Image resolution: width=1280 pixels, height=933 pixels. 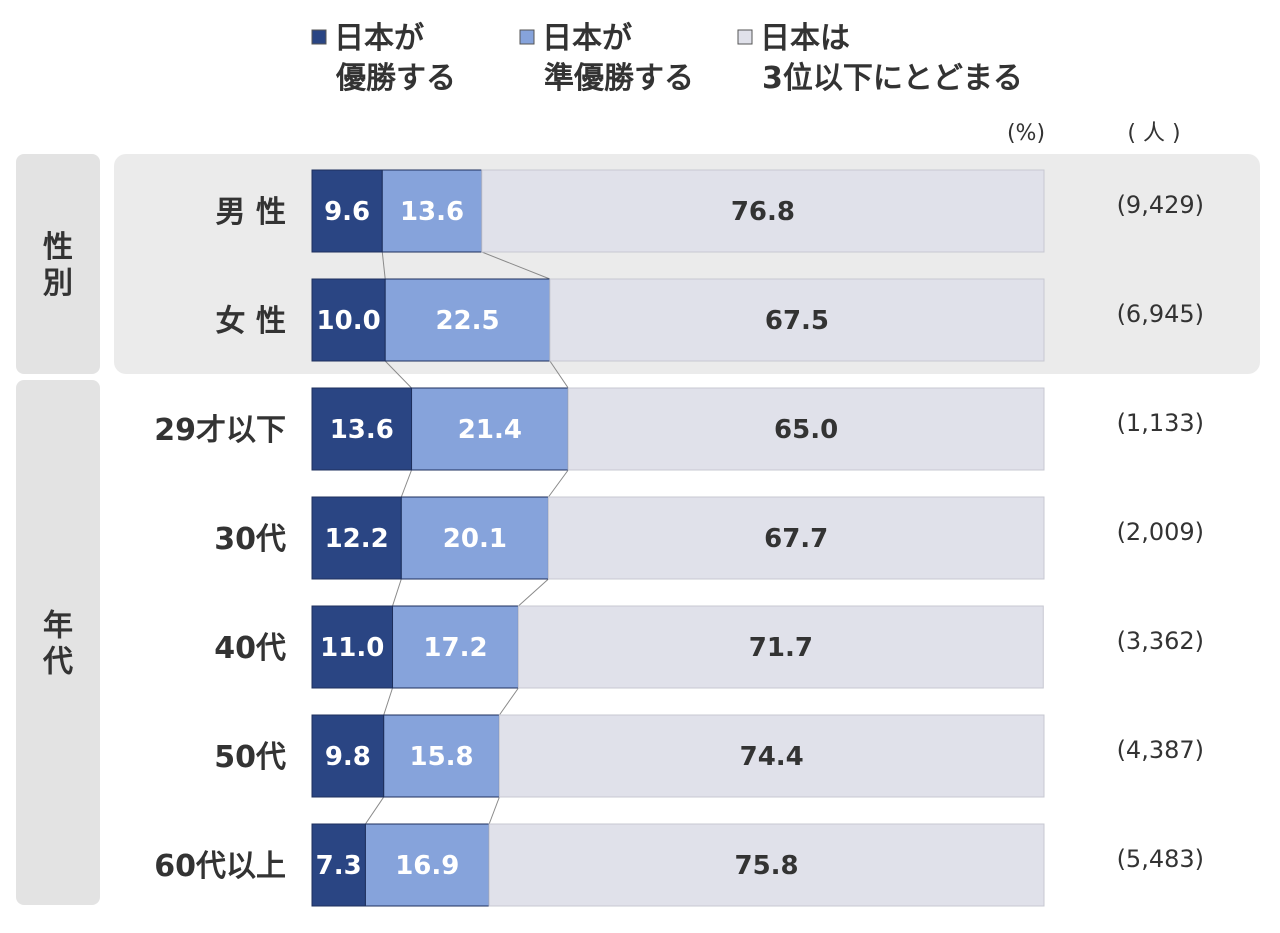 I want to click on percent-unit-label: (%), so click(x=1026, y=133).